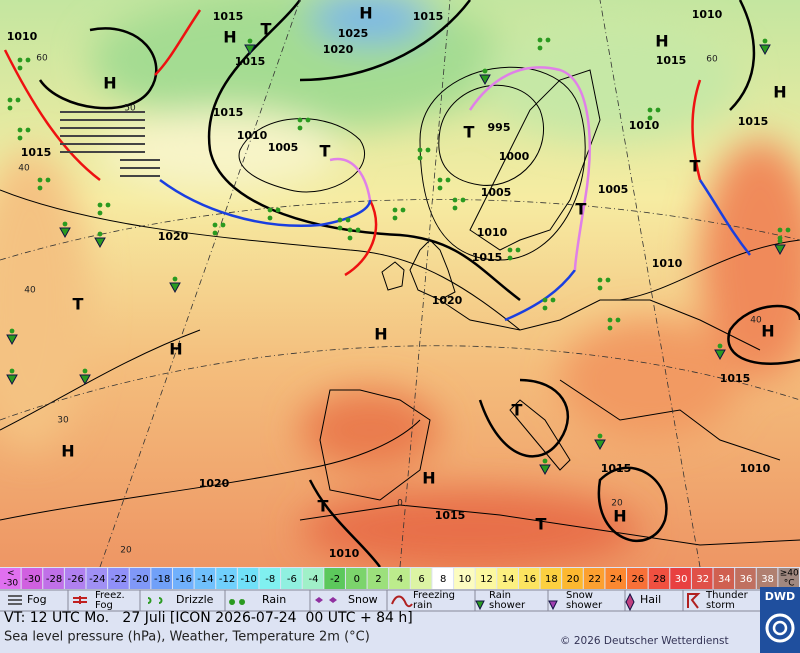  I want to click on legend-label: Hail, so click(650, 599).